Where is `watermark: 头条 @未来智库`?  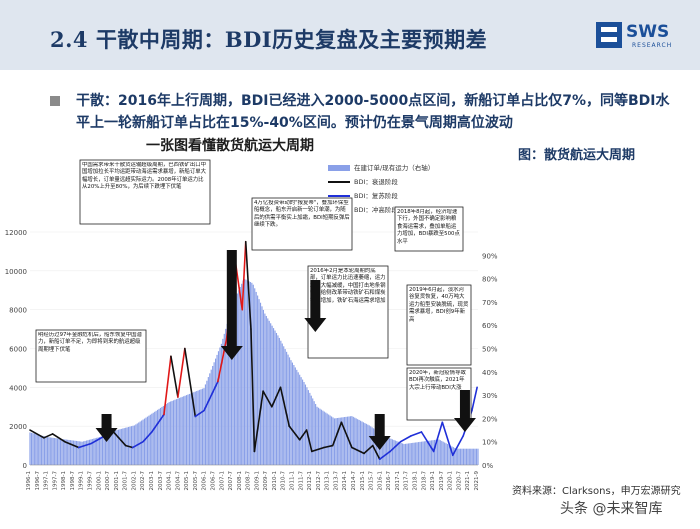 watermark: 头条 @未来智库 is located at coordinates (611, 509).